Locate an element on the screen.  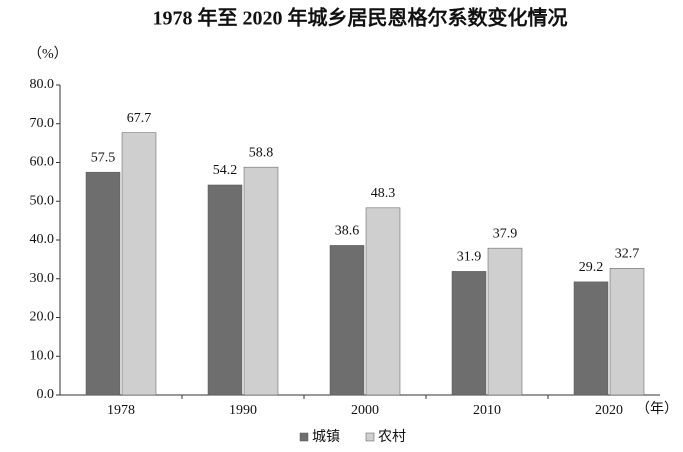
y-axis-label: （%） is located at coordinates (48, 54).